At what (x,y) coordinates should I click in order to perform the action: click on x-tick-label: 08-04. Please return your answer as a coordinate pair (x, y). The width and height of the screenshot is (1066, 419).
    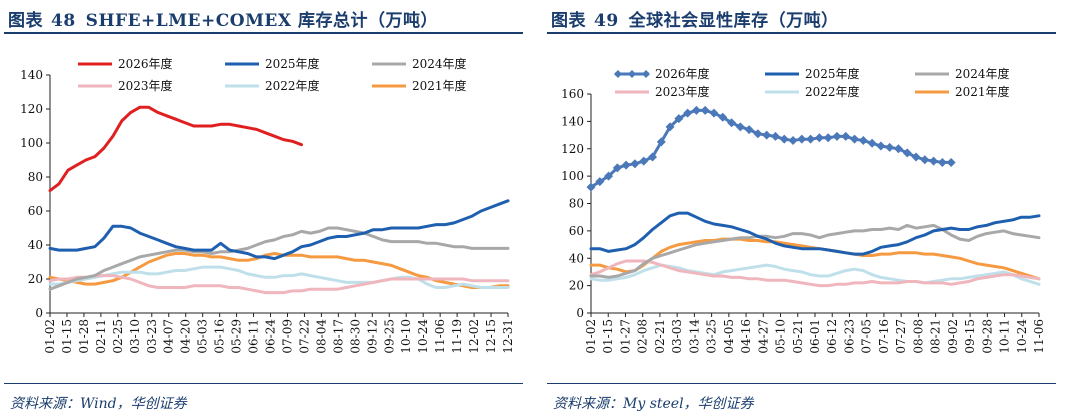
    Looking at the image, I should click on (321, 336).